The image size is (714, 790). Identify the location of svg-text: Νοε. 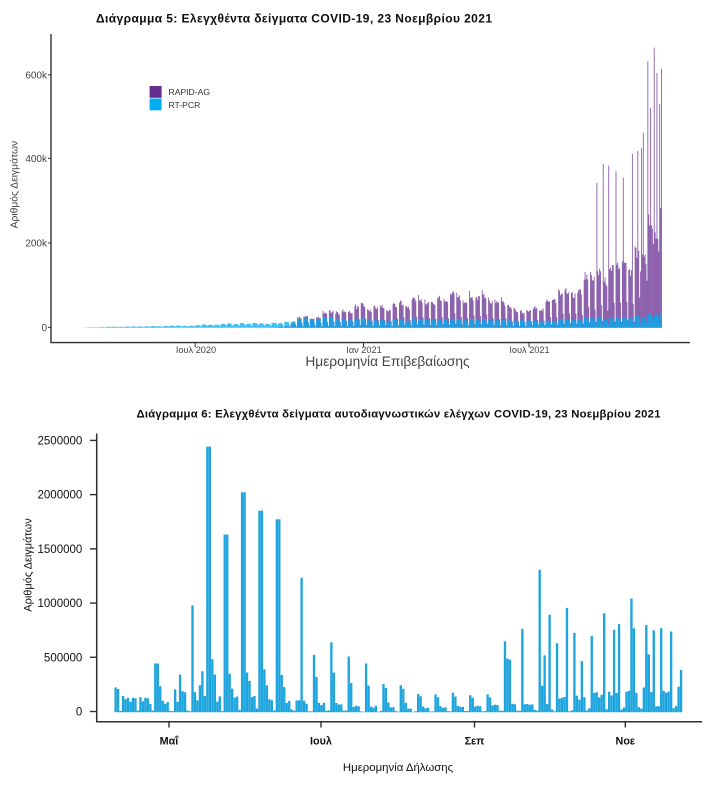
(626, 742).